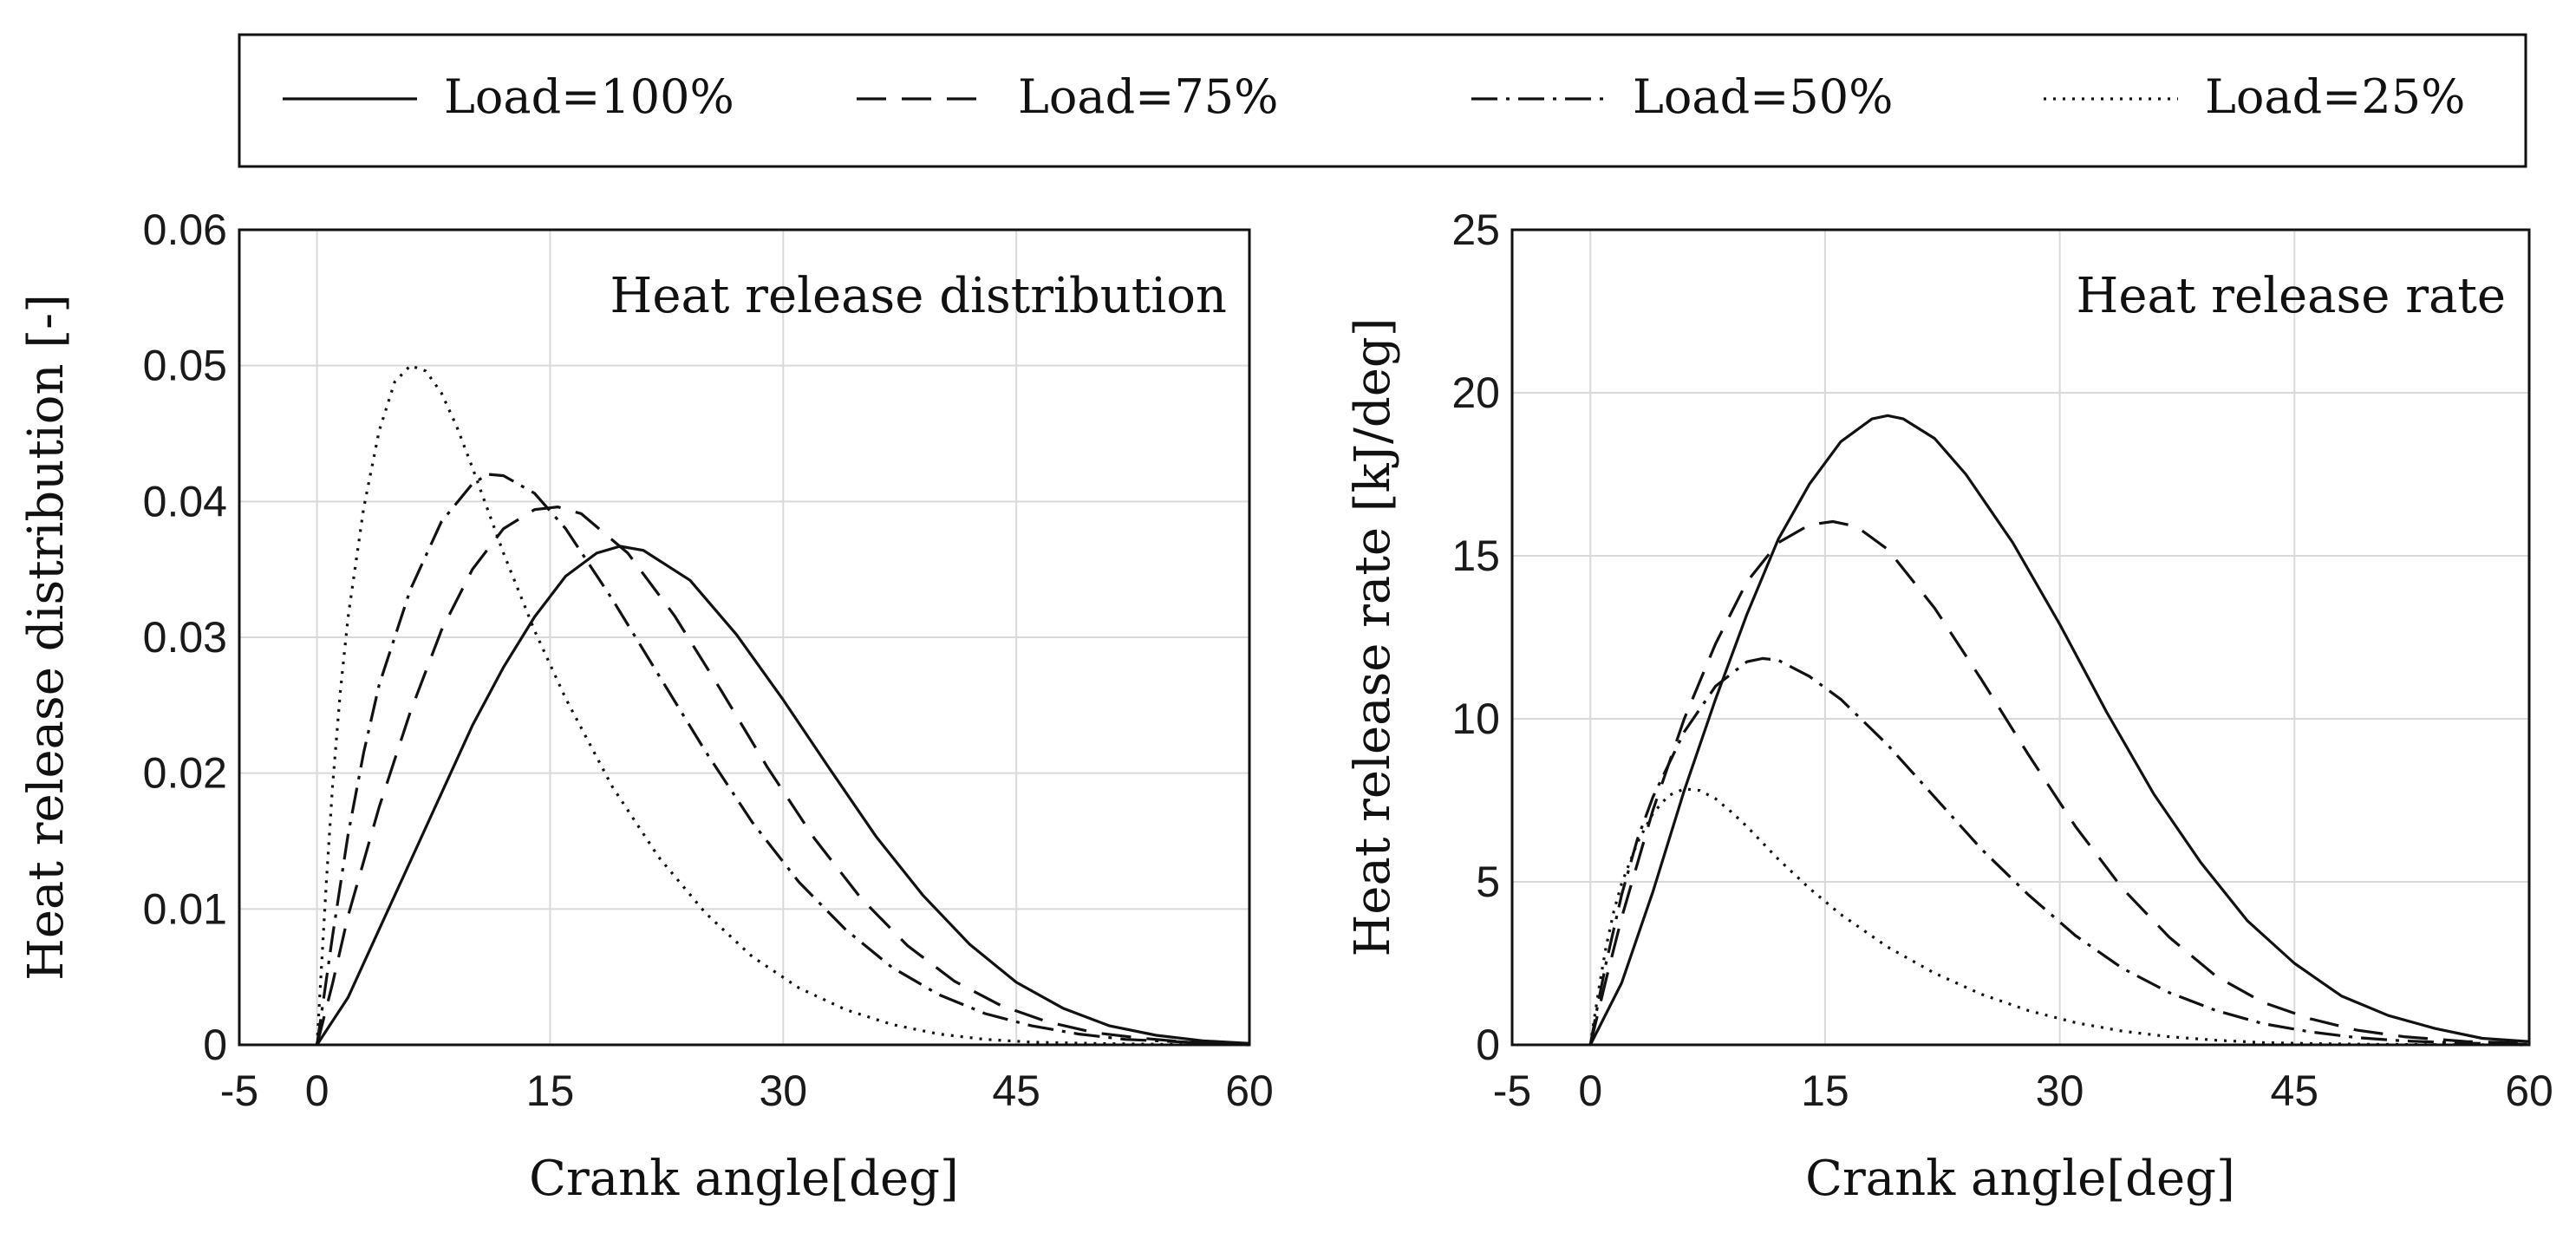 The height and width of the screenshot is (1233, 2576). Describe the element at coordinates (919, 296) in the screenshot. I see `left-chart-title: Heat release distribution` at that location.